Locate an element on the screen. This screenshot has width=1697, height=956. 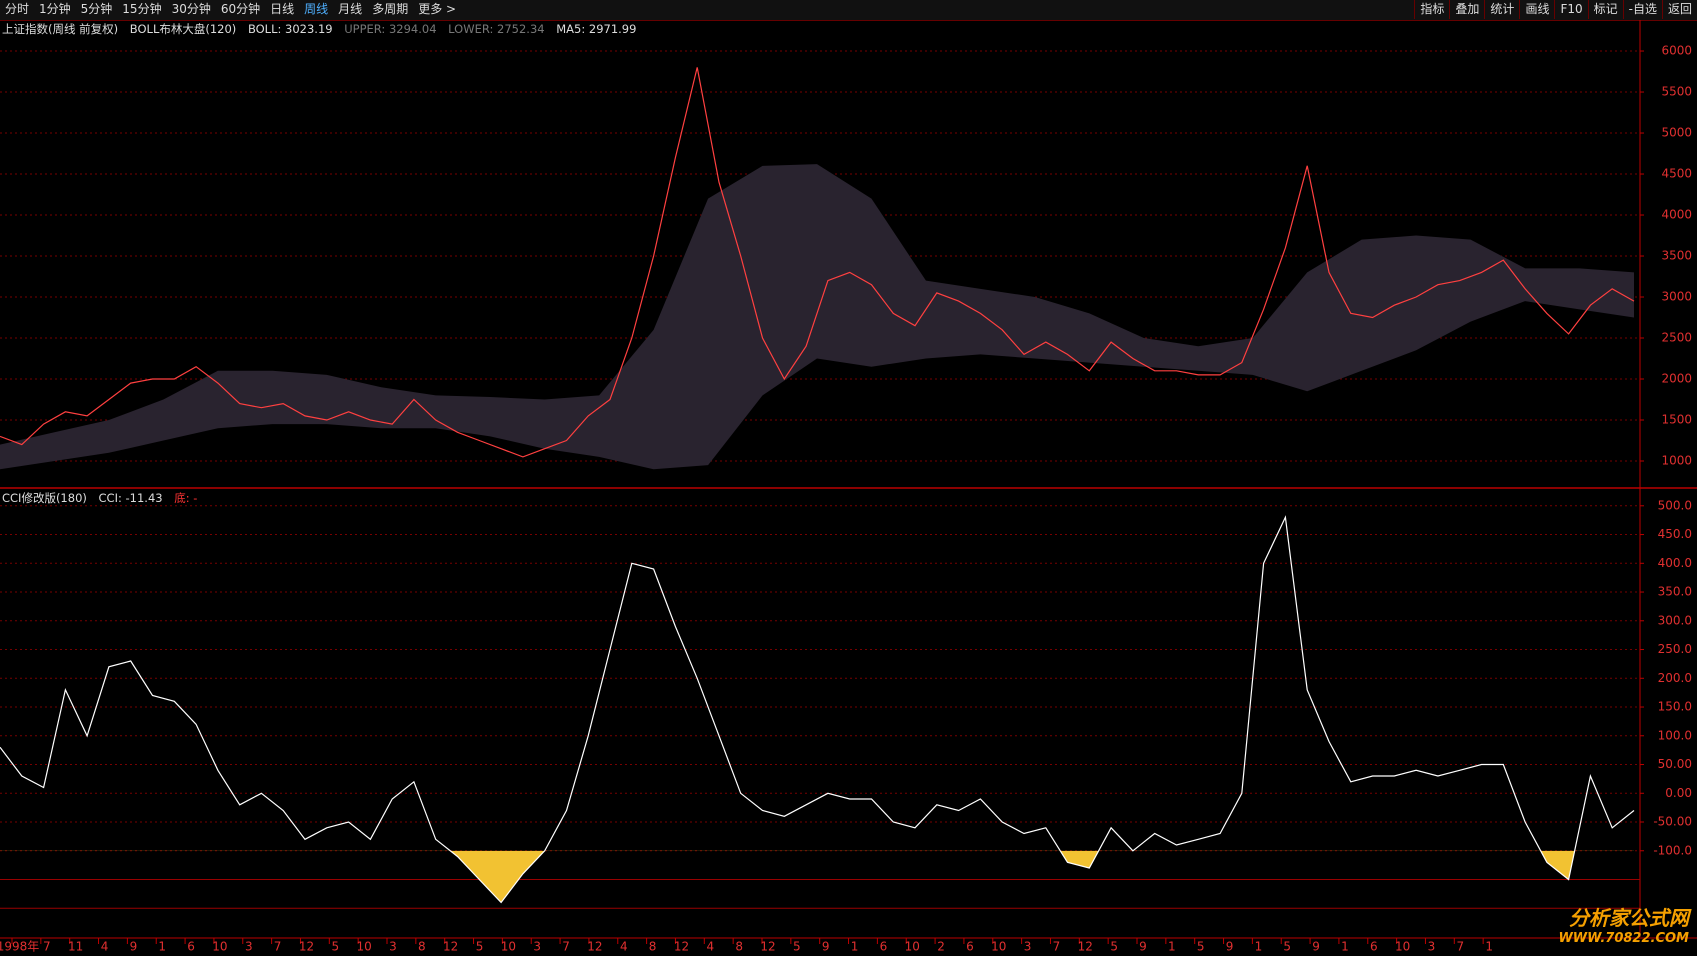
tab: 周线 is located at coordinates (316, 9).